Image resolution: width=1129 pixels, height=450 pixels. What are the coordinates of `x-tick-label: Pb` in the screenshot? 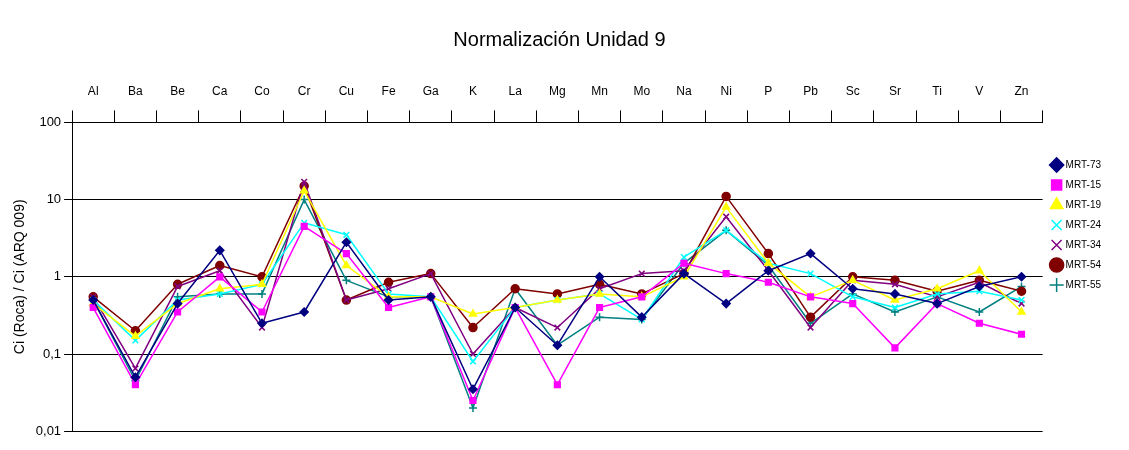 It's located at (811, 90).